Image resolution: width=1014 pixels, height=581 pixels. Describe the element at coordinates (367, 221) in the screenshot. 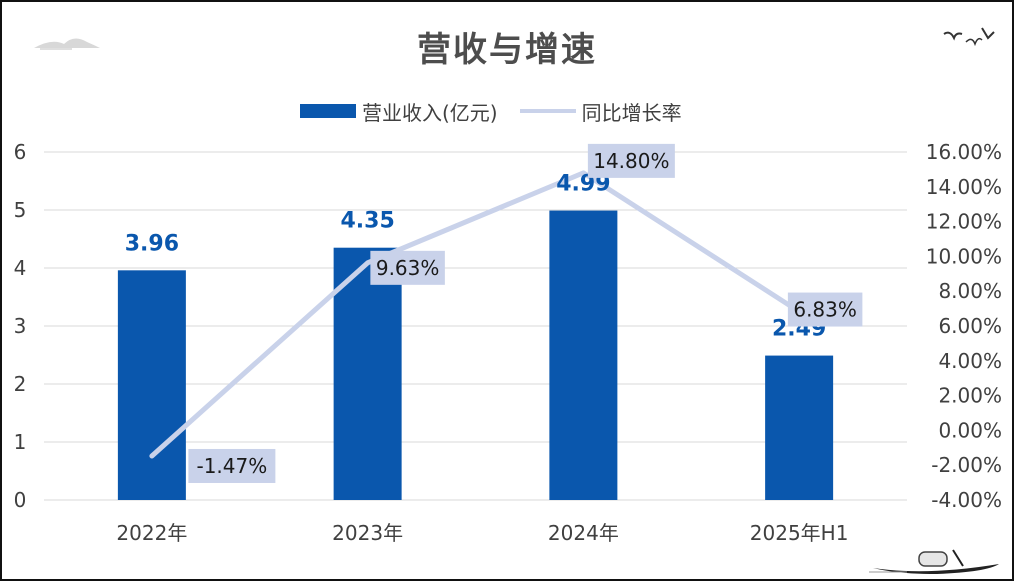

I see `bar-data-label: 4.35` at that location.